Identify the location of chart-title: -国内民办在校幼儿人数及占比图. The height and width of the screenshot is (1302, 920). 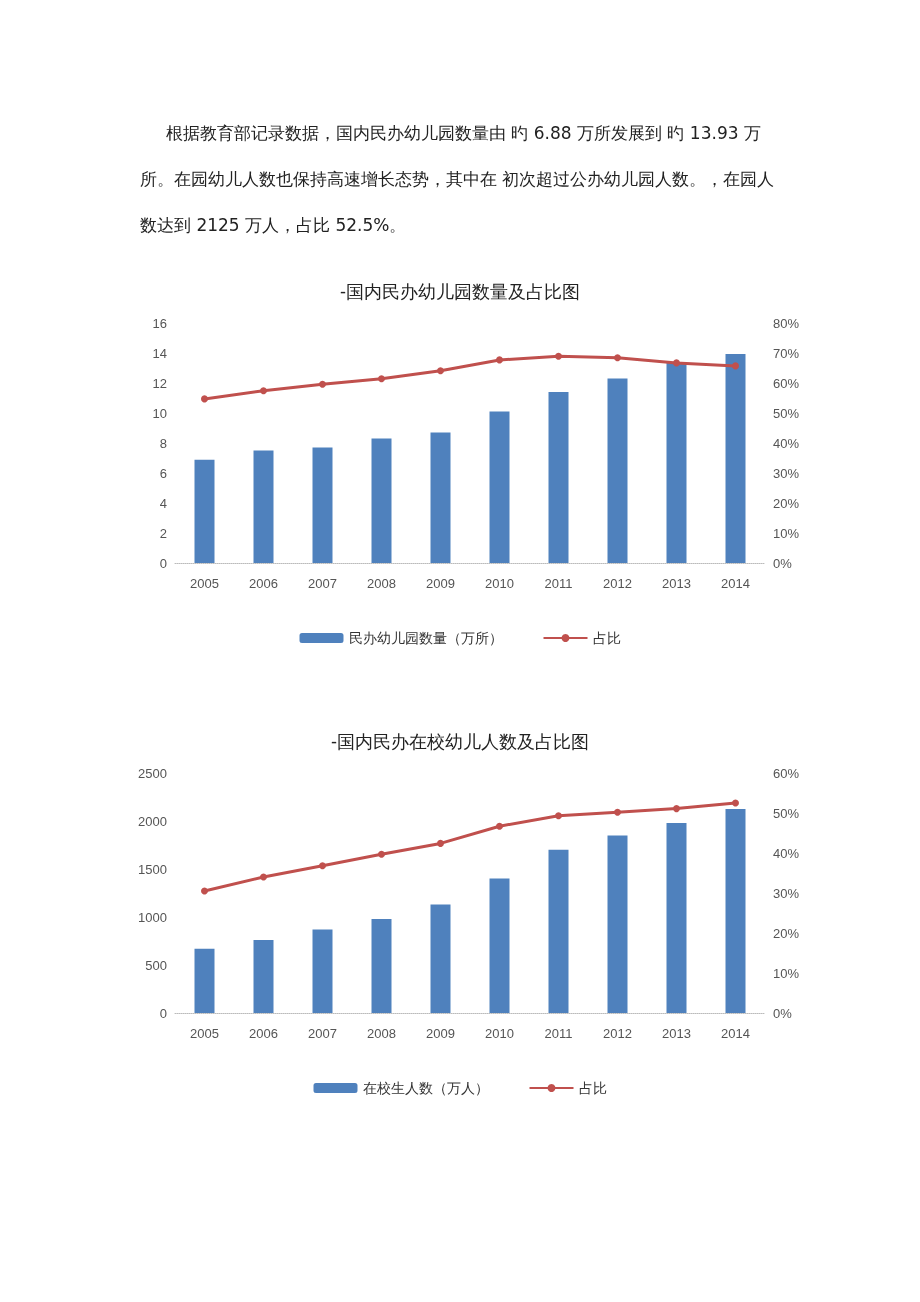
(460, 742).